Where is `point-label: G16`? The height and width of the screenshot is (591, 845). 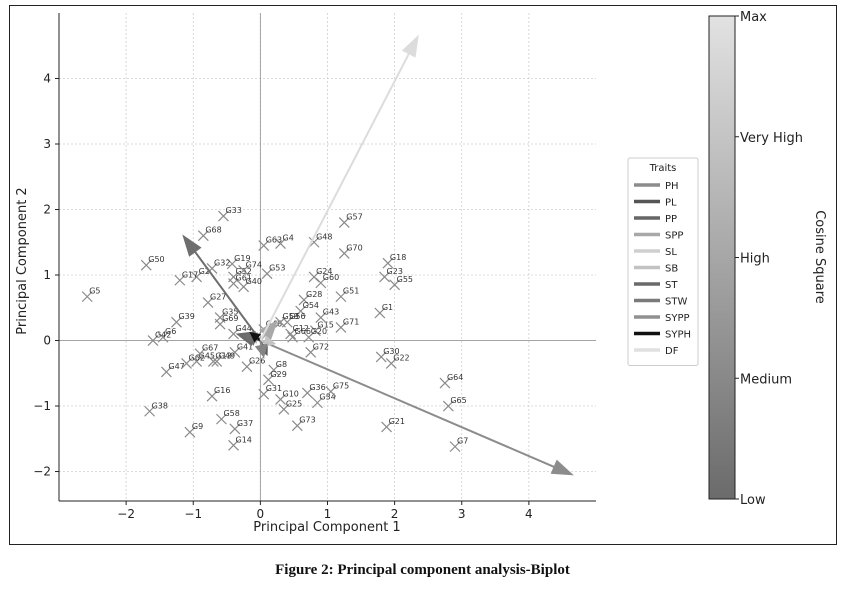
point-label: G16 is located at coordinates (222, 390).